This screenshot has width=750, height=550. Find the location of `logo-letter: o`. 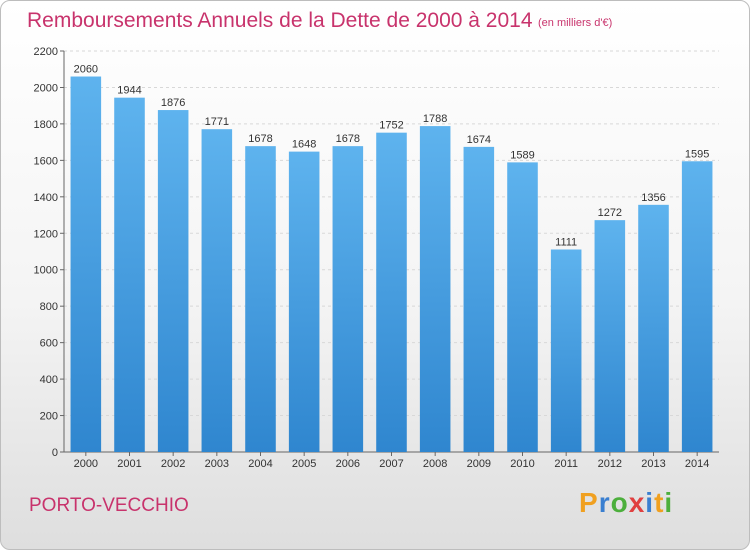

logo-letter: o is located at coordinates (619, 502).